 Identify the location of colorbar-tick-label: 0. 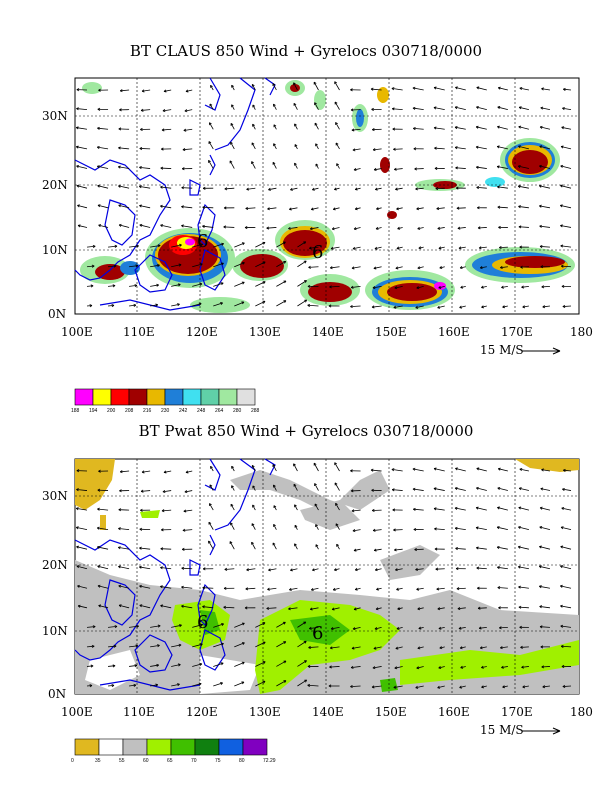
(72, 761).